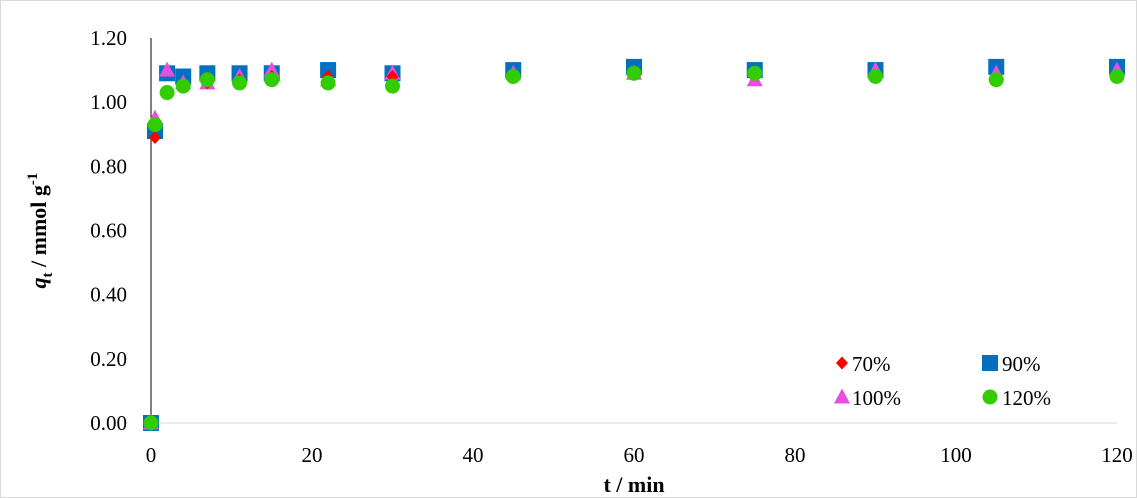 Image resolution: width=1137 pixels, height=498 pixels. I want to click on y-tick-label: 0.40, so click(108, 295).